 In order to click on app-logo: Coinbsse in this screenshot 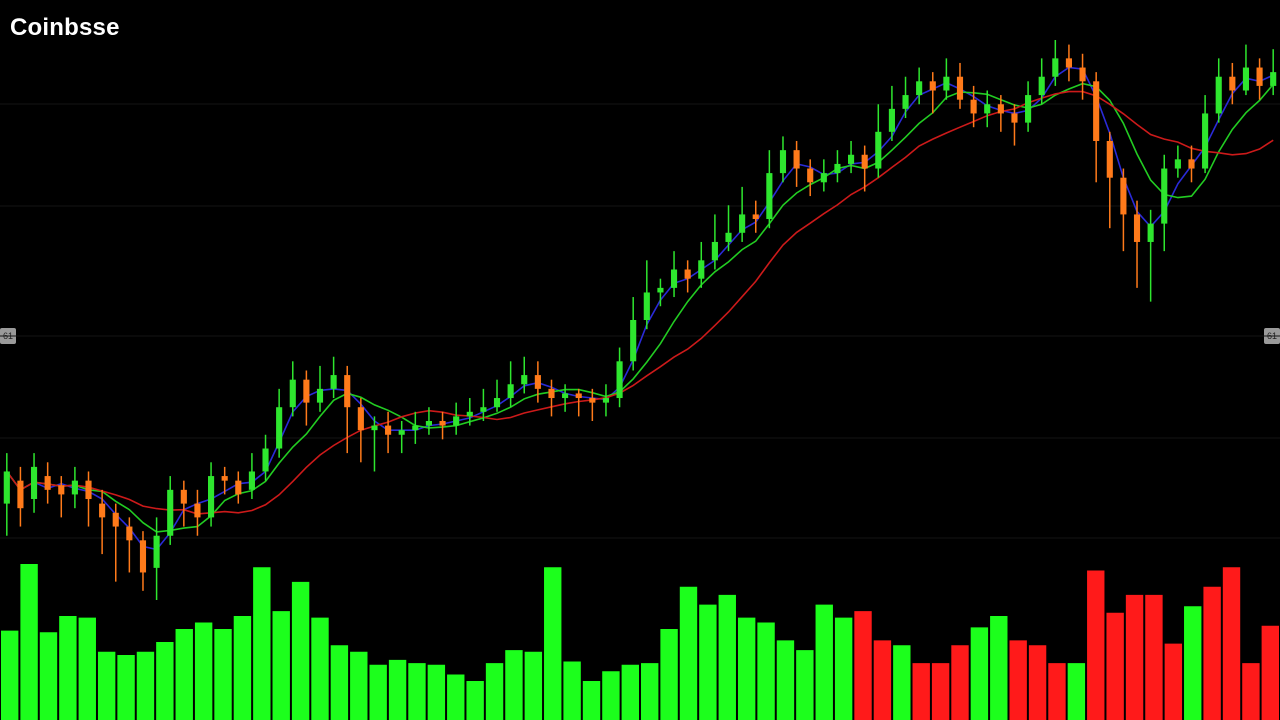, I will do `click(65, 27)`.